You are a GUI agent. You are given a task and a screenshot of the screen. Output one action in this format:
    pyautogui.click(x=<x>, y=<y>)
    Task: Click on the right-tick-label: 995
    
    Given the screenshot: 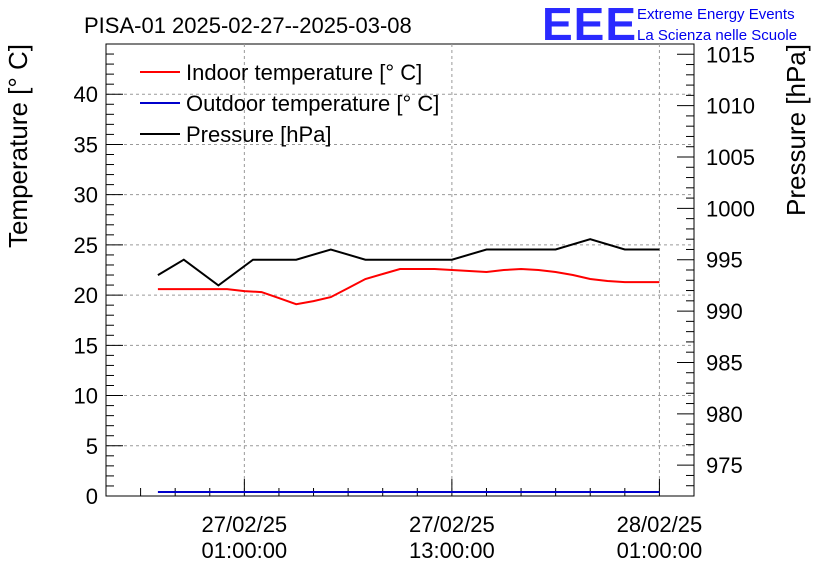 What is the action you would take?
    pyautogui.click(x=724, y=260)
    